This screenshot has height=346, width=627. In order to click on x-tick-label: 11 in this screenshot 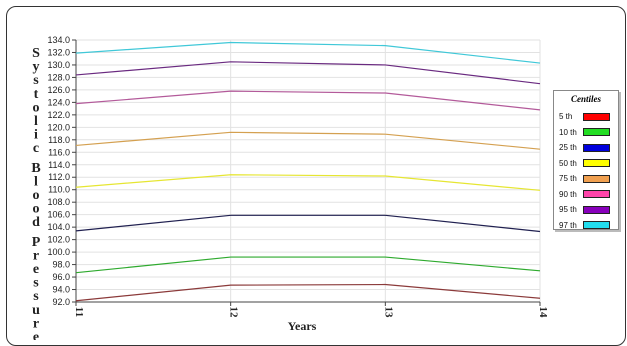, I will do `click(79, 312)`.